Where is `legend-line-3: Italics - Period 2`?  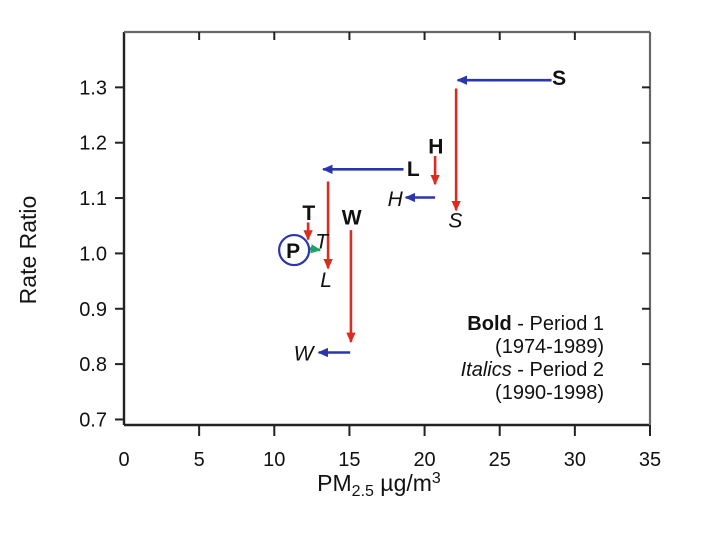
legend-line-3: Italics - Period 2 is located at coordinates (532, 370).